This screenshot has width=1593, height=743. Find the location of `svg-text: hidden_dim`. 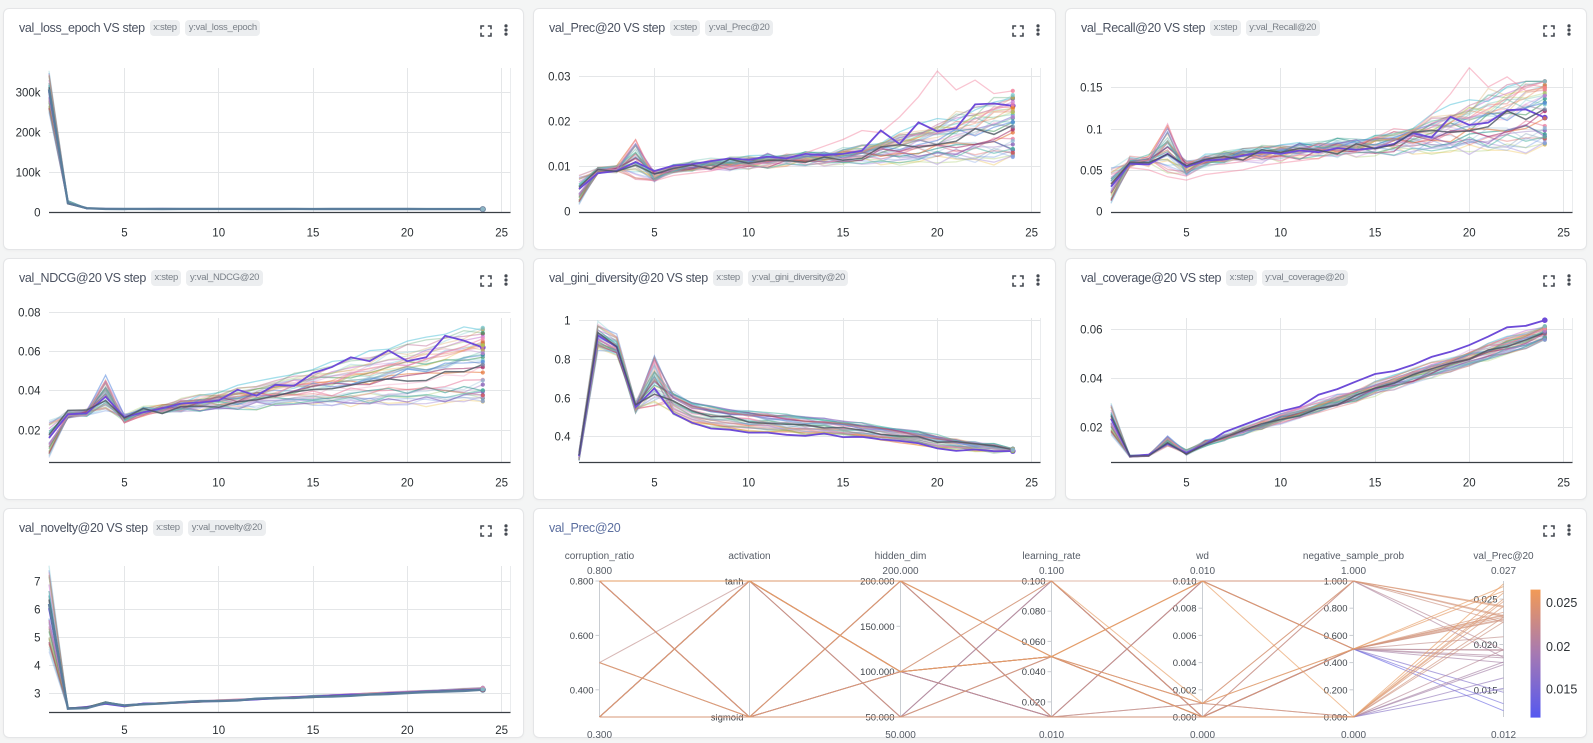

svg-text: hidden_dim is located at coordinates (901, 556).